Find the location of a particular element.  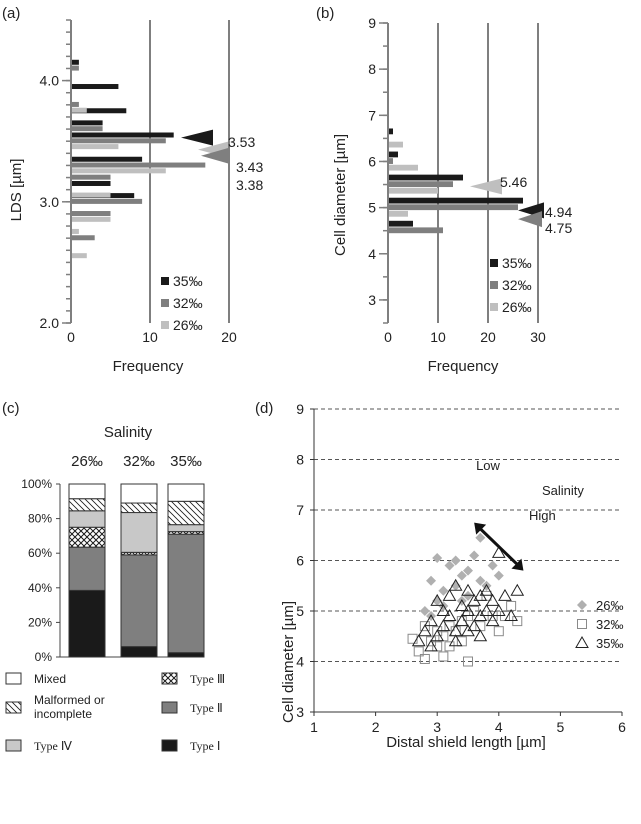

d-ytick-label: 5 is located at coordinates (300, 611).